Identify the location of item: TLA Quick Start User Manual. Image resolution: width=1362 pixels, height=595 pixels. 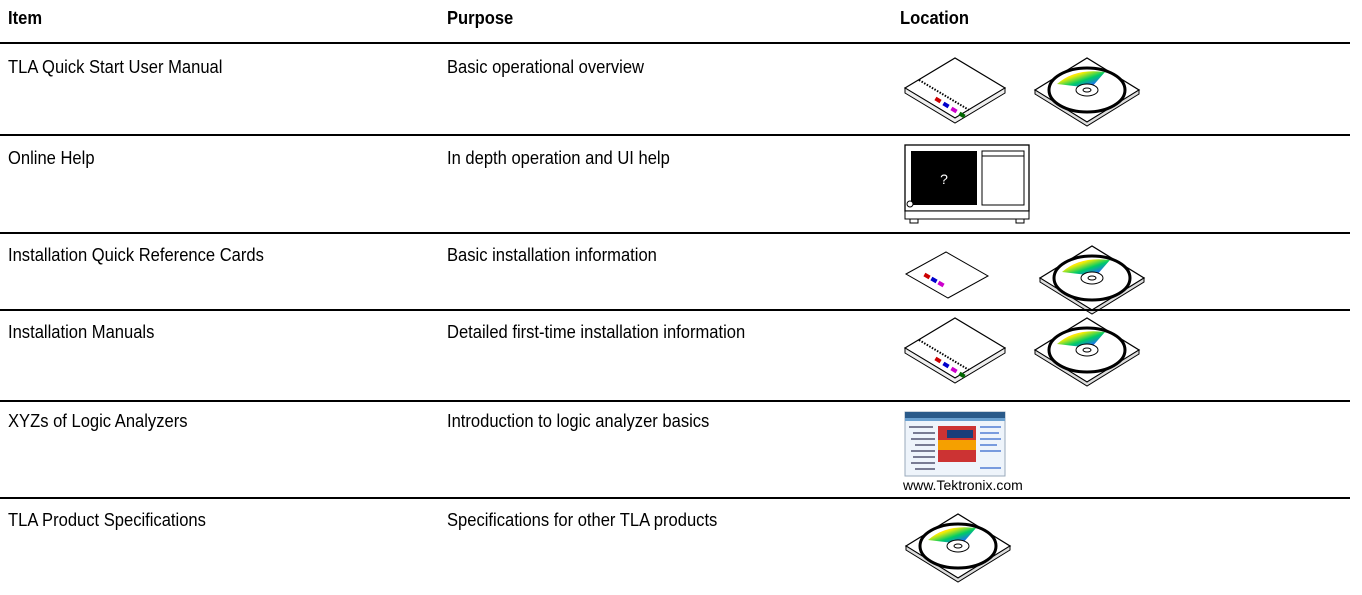
(115, 67).